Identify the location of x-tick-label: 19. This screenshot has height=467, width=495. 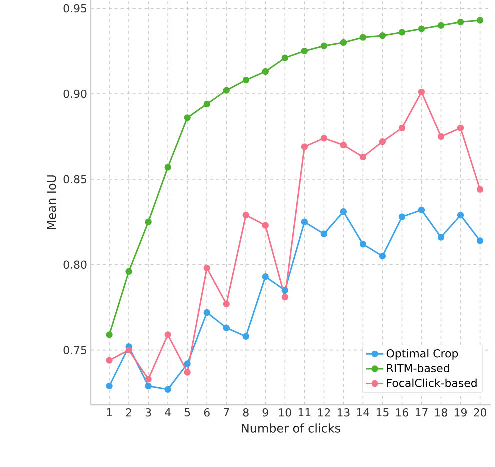
(460, 412).